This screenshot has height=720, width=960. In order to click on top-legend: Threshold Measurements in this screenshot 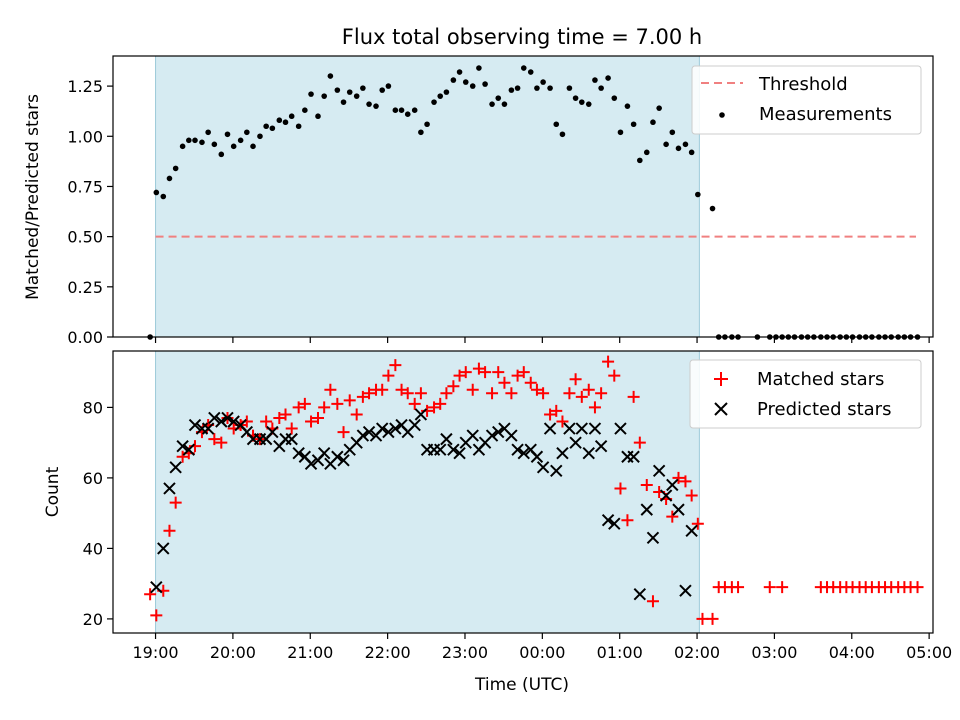, I will do `click(806, 100)`.